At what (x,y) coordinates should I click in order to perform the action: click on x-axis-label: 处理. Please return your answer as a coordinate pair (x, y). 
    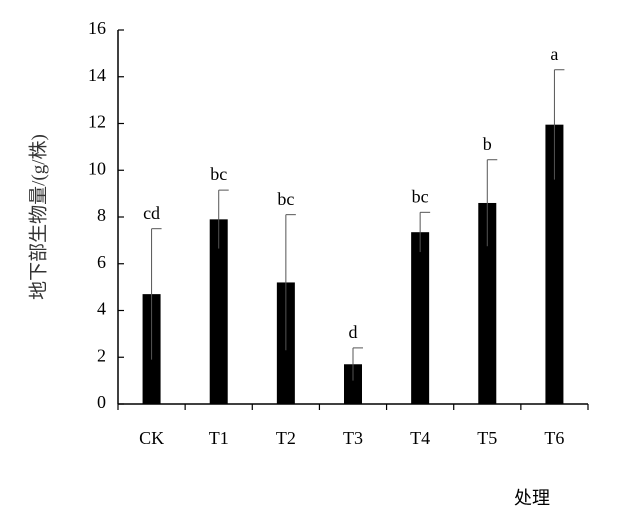
    Looking at the image, I should click on (532, 498).